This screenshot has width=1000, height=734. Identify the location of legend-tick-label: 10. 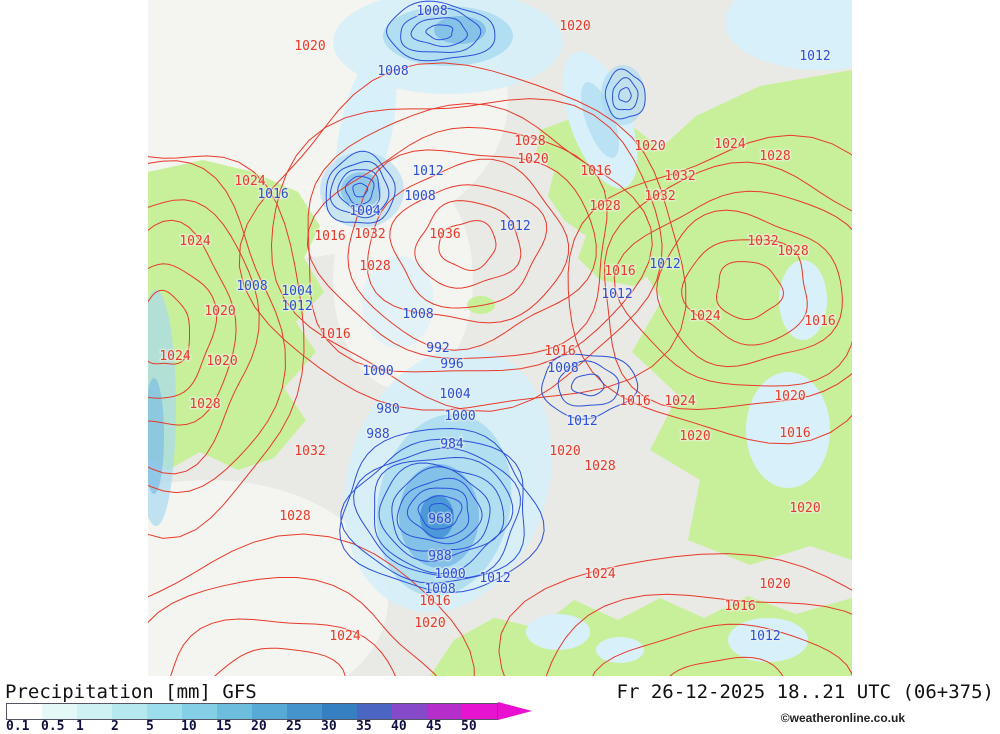
(189, 726).